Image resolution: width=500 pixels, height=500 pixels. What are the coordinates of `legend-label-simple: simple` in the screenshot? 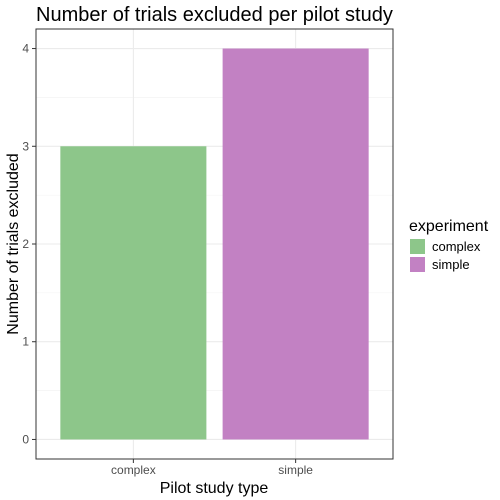 It's located at (451, 264).